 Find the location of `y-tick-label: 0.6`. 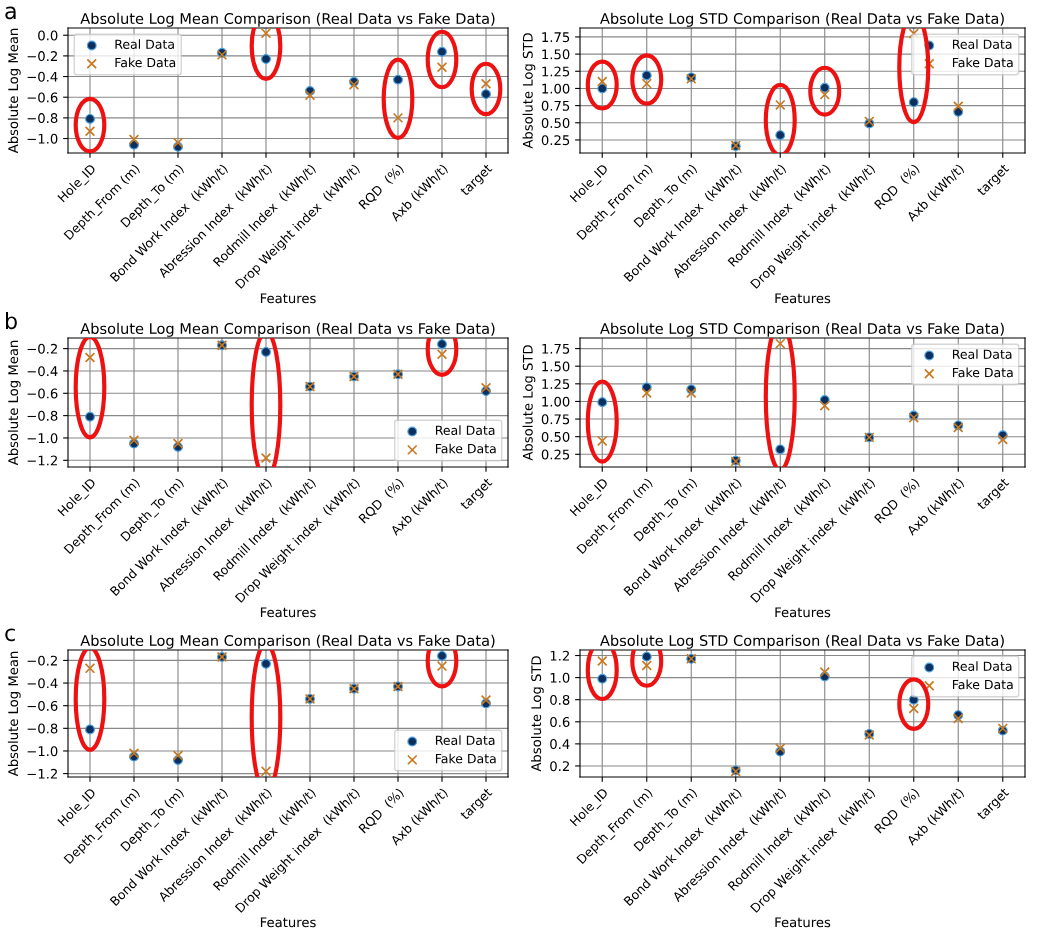

y-tick-label: 0.6 is located at coordinates (560, 722).